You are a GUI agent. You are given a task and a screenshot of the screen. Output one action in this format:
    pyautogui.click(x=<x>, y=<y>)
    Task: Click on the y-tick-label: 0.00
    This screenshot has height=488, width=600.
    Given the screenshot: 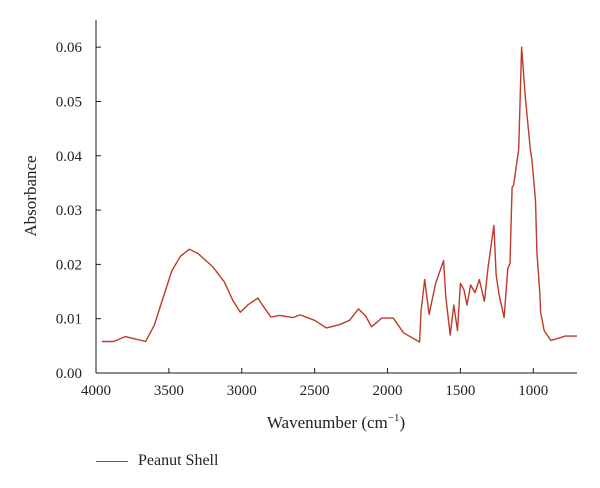 What is the action you would take?
    pyautogui.click(x=69, y=374)
    